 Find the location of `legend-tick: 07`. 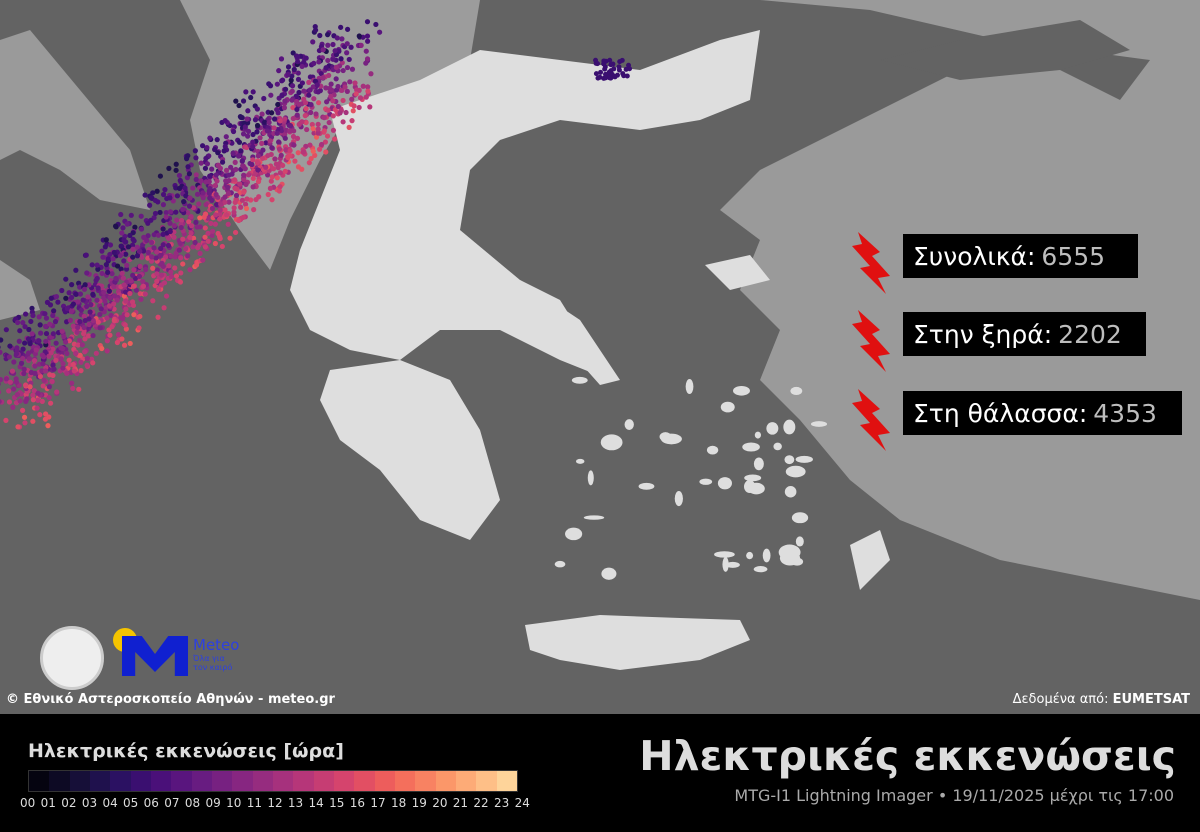

legend-tick: 07 is located at coordinates (172, 803).